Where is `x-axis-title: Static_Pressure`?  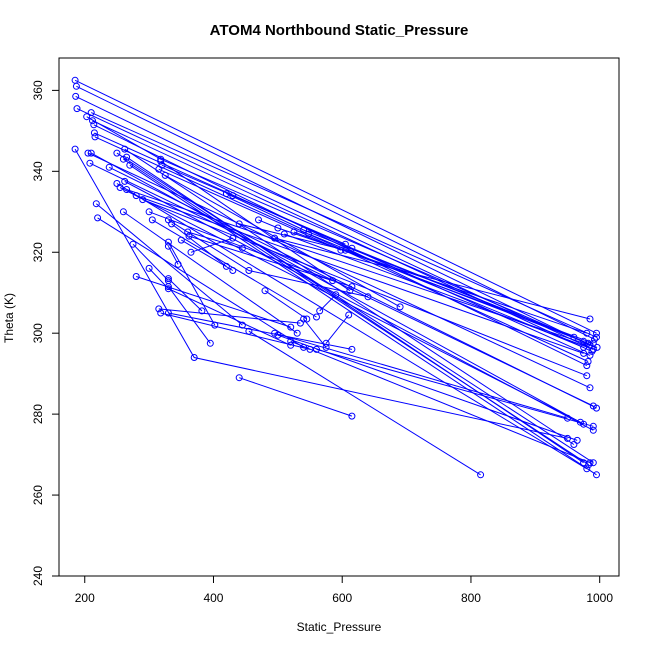 x-axis-title: Static_Pressure is located at coordinates (339, 627).